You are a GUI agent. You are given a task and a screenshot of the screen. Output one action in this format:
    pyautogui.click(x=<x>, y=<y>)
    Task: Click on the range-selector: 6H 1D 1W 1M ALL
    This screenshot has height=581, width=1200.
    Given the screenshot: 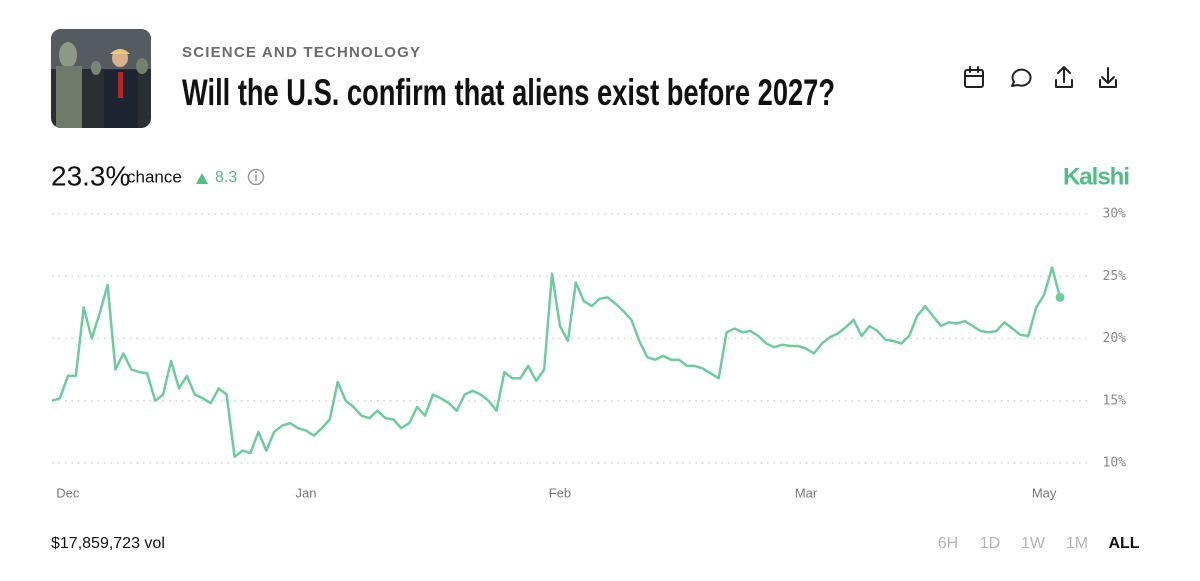 What is the action you would take?
    pyautogui.click(x=1039, y=543)
    